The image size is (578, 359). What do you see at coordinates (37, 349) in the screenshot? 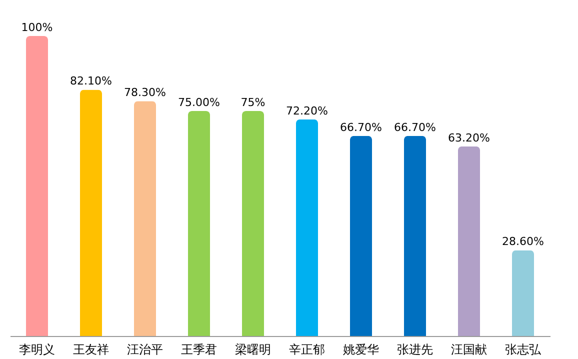
I see `x-tick-label: 李明义` at bounding box center [37, 349].